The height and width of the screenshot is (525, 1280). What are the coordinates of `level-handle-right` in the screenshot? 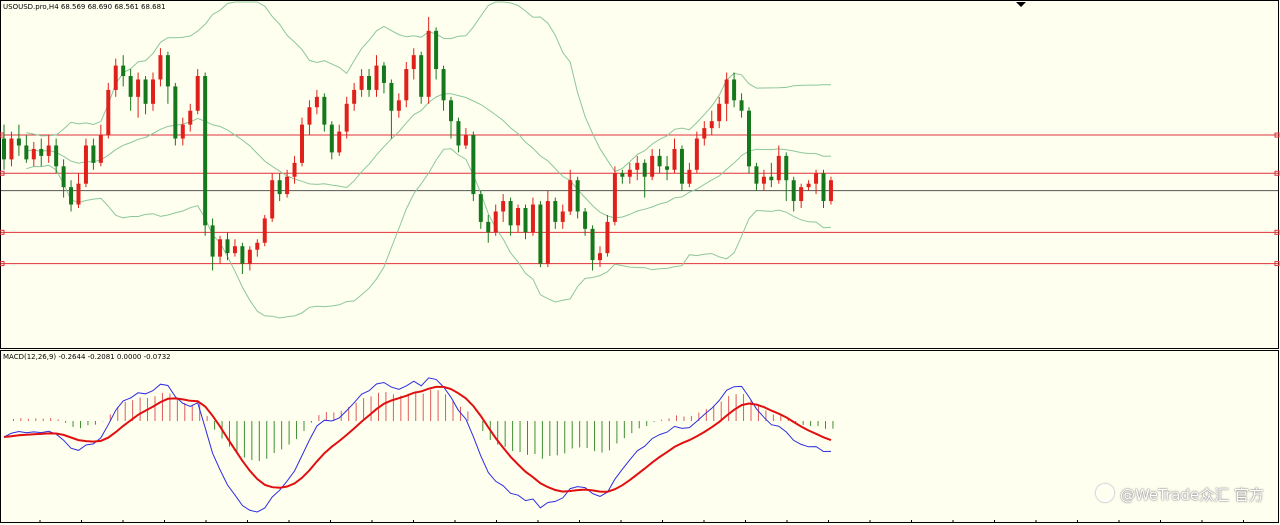 It's located at (1277, 232).